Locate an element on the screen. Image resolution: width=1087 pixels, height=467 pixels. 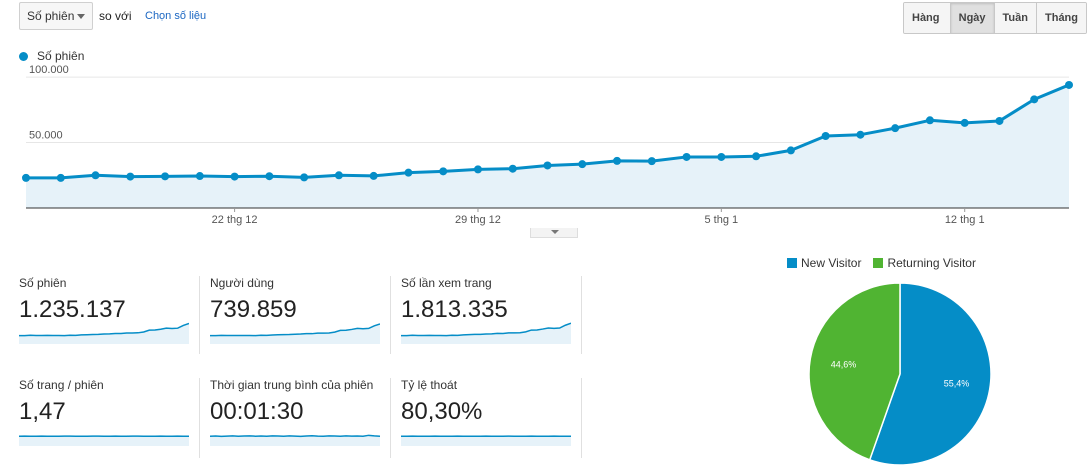
x-tick-label: 22 thg 12 is located at coordinates (235, 220).